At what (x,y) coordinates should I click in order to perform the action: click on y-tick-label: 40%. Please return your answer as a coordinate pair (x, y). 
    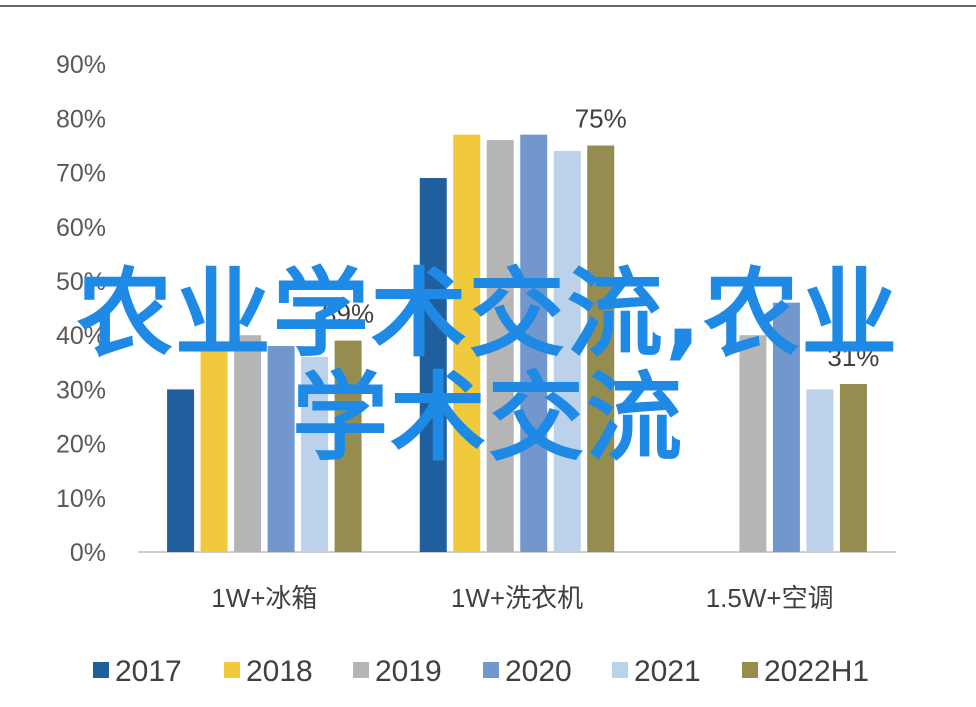
    Looking at the image, I should click on (81, 336).